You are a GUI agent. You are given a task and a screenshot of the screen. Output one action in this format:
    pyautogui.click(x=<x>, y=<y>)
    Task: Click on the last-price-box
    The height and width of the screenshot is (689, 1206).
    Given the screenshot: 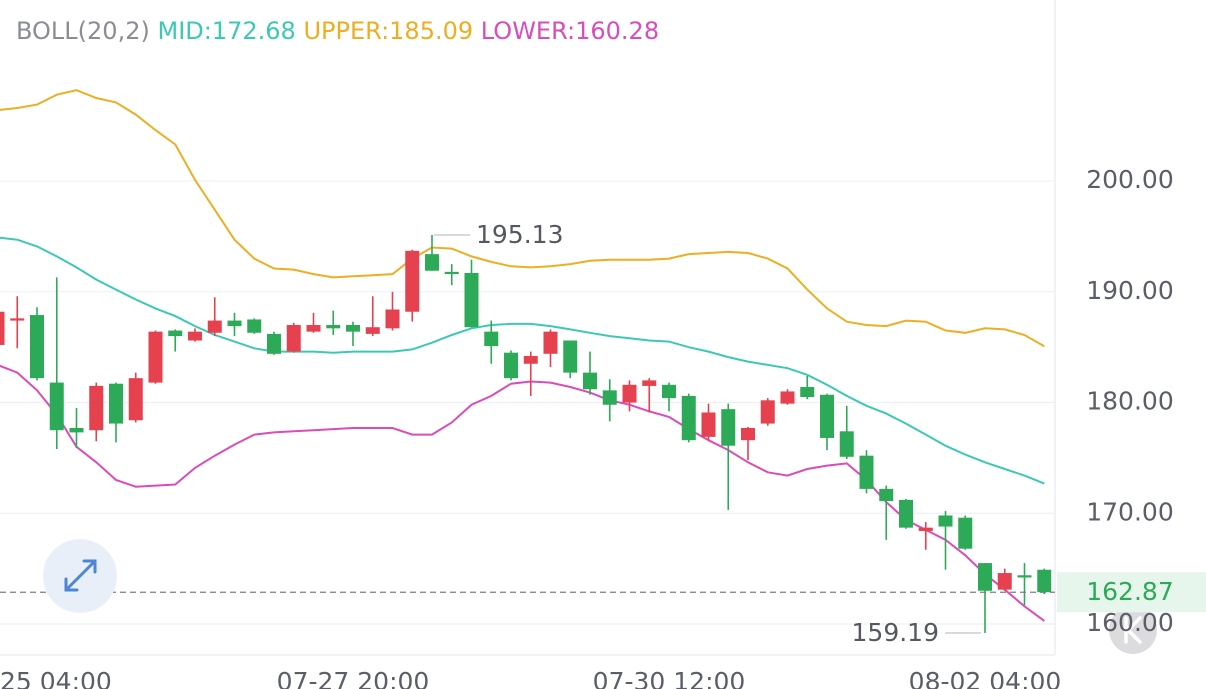 What is the action you would take?
    pyautogui.click(x=1131, y=592)
    